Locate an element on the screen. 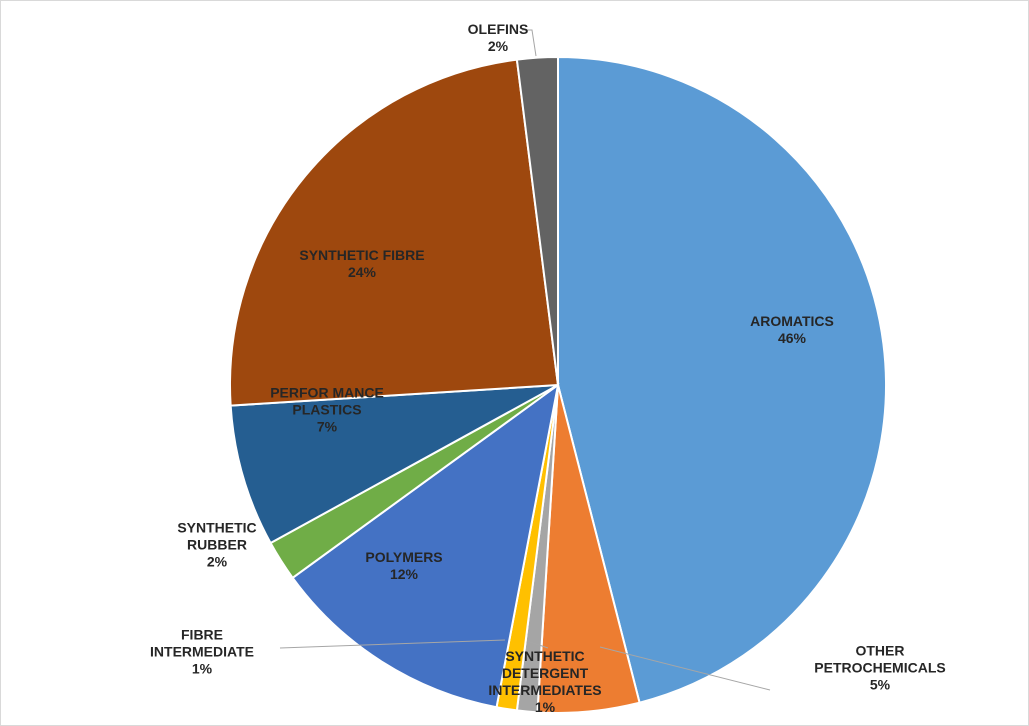 The image size is (1029, 726). slice-label: POLYMERS 12% is located at coordinates (403, 566).